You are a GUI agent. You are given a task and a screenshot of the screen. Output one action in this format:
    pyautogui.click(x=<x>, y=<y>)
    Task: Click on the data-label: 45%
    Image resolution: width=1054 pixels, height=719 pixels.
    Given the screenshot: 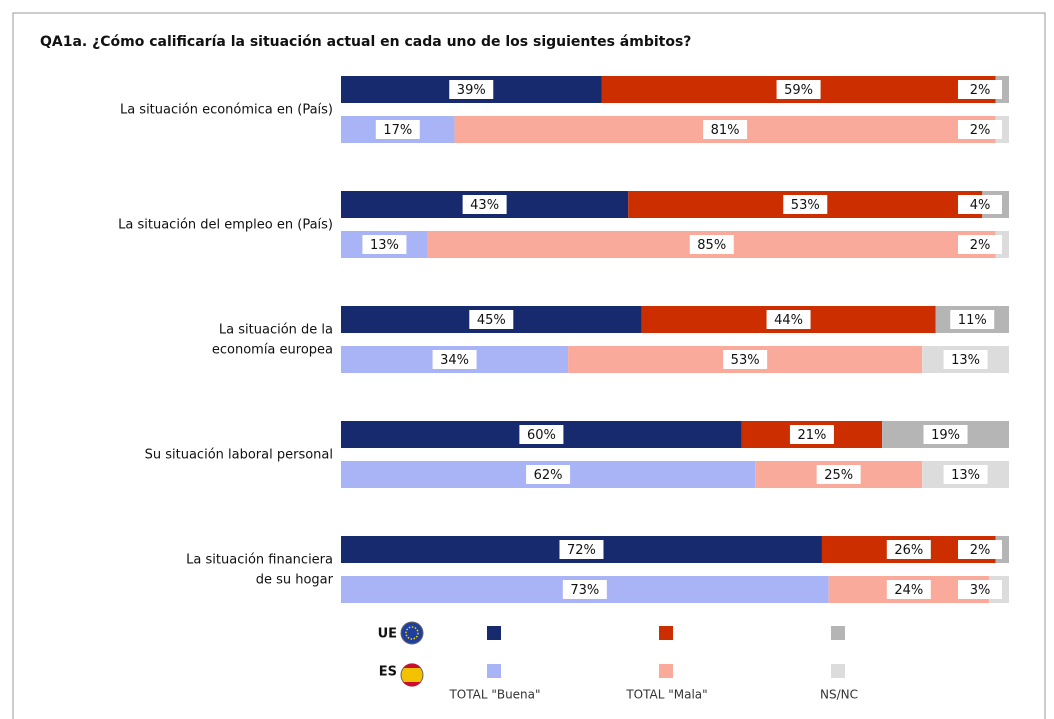 What is the action you would take?
    pyautogui.click(x=491, y=320)
    